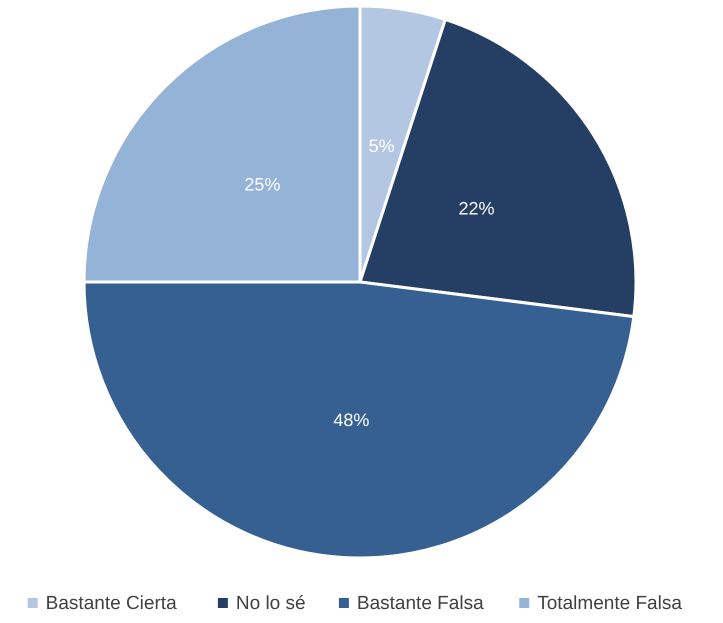 Image resolution: width=723 pixels, height=623 pixels. I want to click on data-label: 25%, so click(262, 184).